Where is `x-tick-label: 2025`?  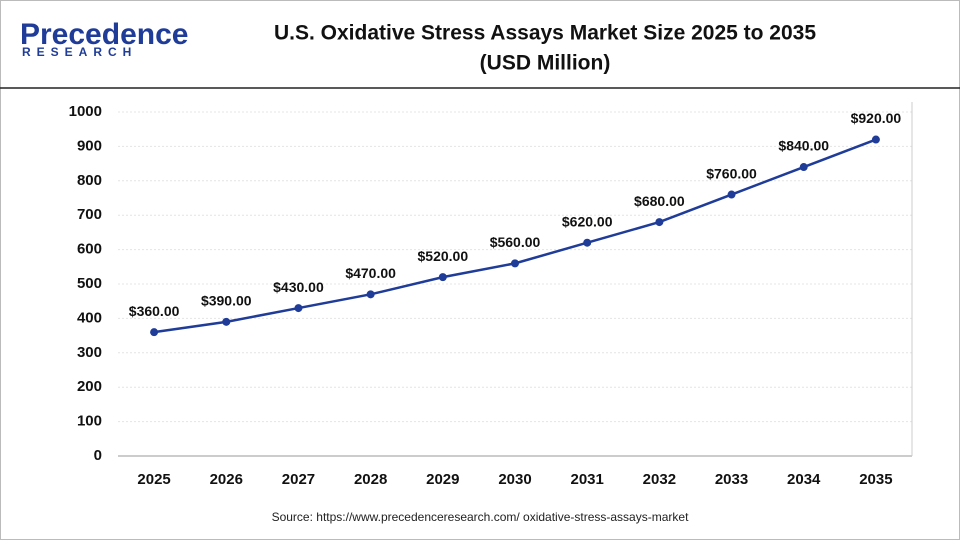
x-tick-label: 2025 is located at coordinates (153, 479).